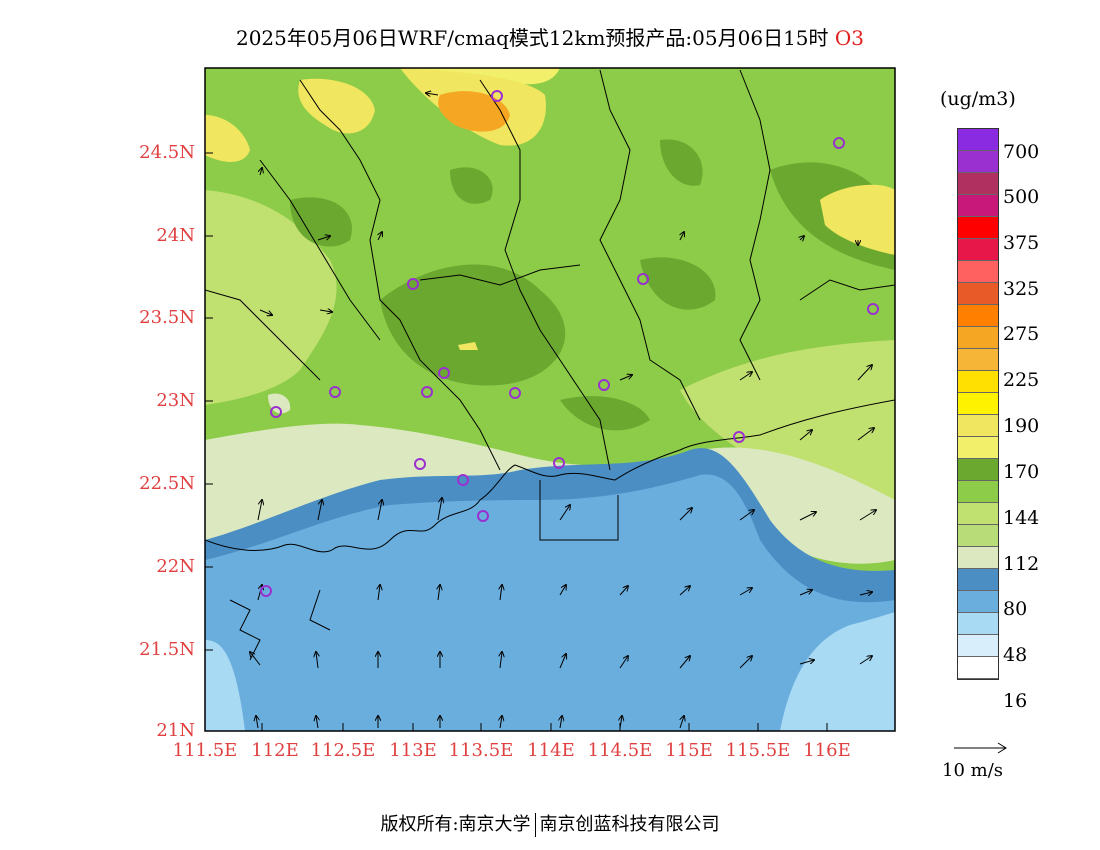 This screenshot has height=850, width=1100. Describe the element at coordinates (225, 685) in the screenshot. I see `field-blue-light-west` at that location.